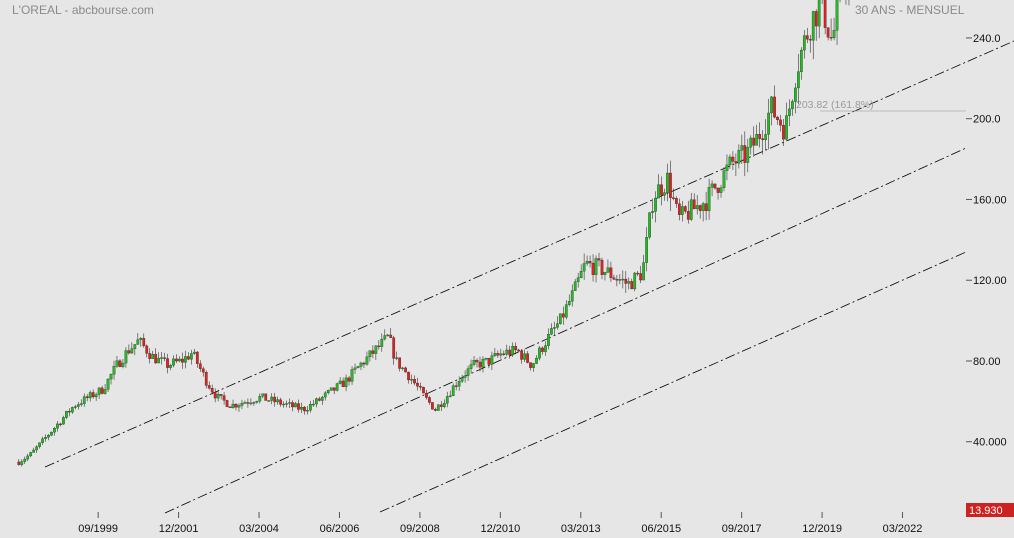  Describe the element at coordinates (990, 510) in the screenshot. I see `volume-box` at that location.